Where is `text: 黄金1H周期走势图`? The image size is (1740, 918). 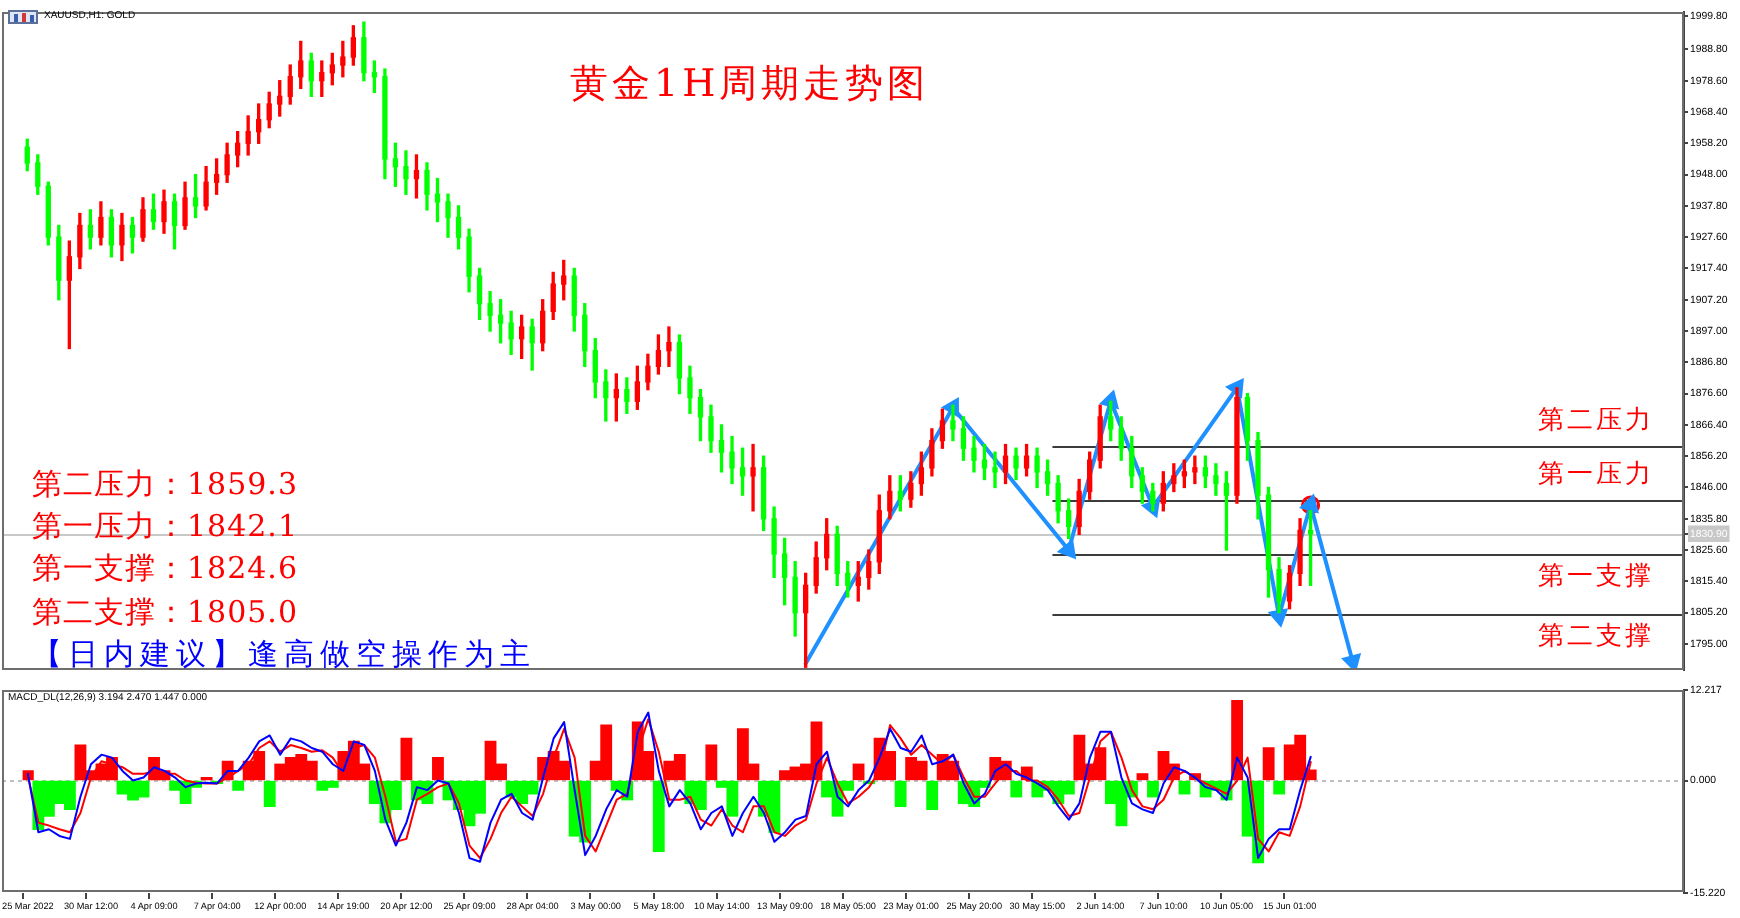 text: 黄金1H周期走势图 is located at coordinates (750, 84).